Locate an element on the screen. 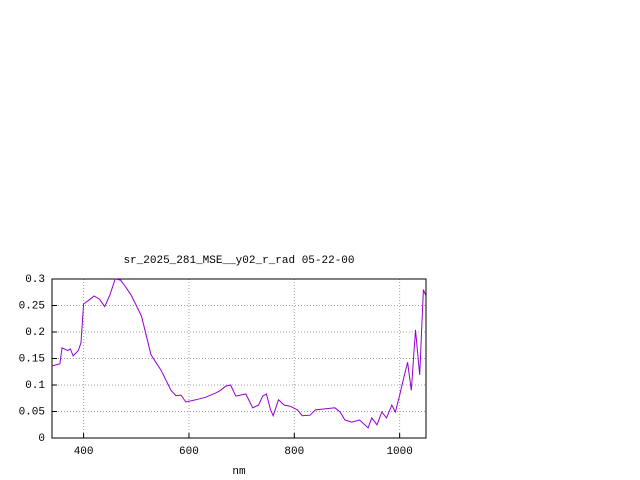 The image size is (640, 480). x-tick-label: 400 is located at coordinates (84, 452).